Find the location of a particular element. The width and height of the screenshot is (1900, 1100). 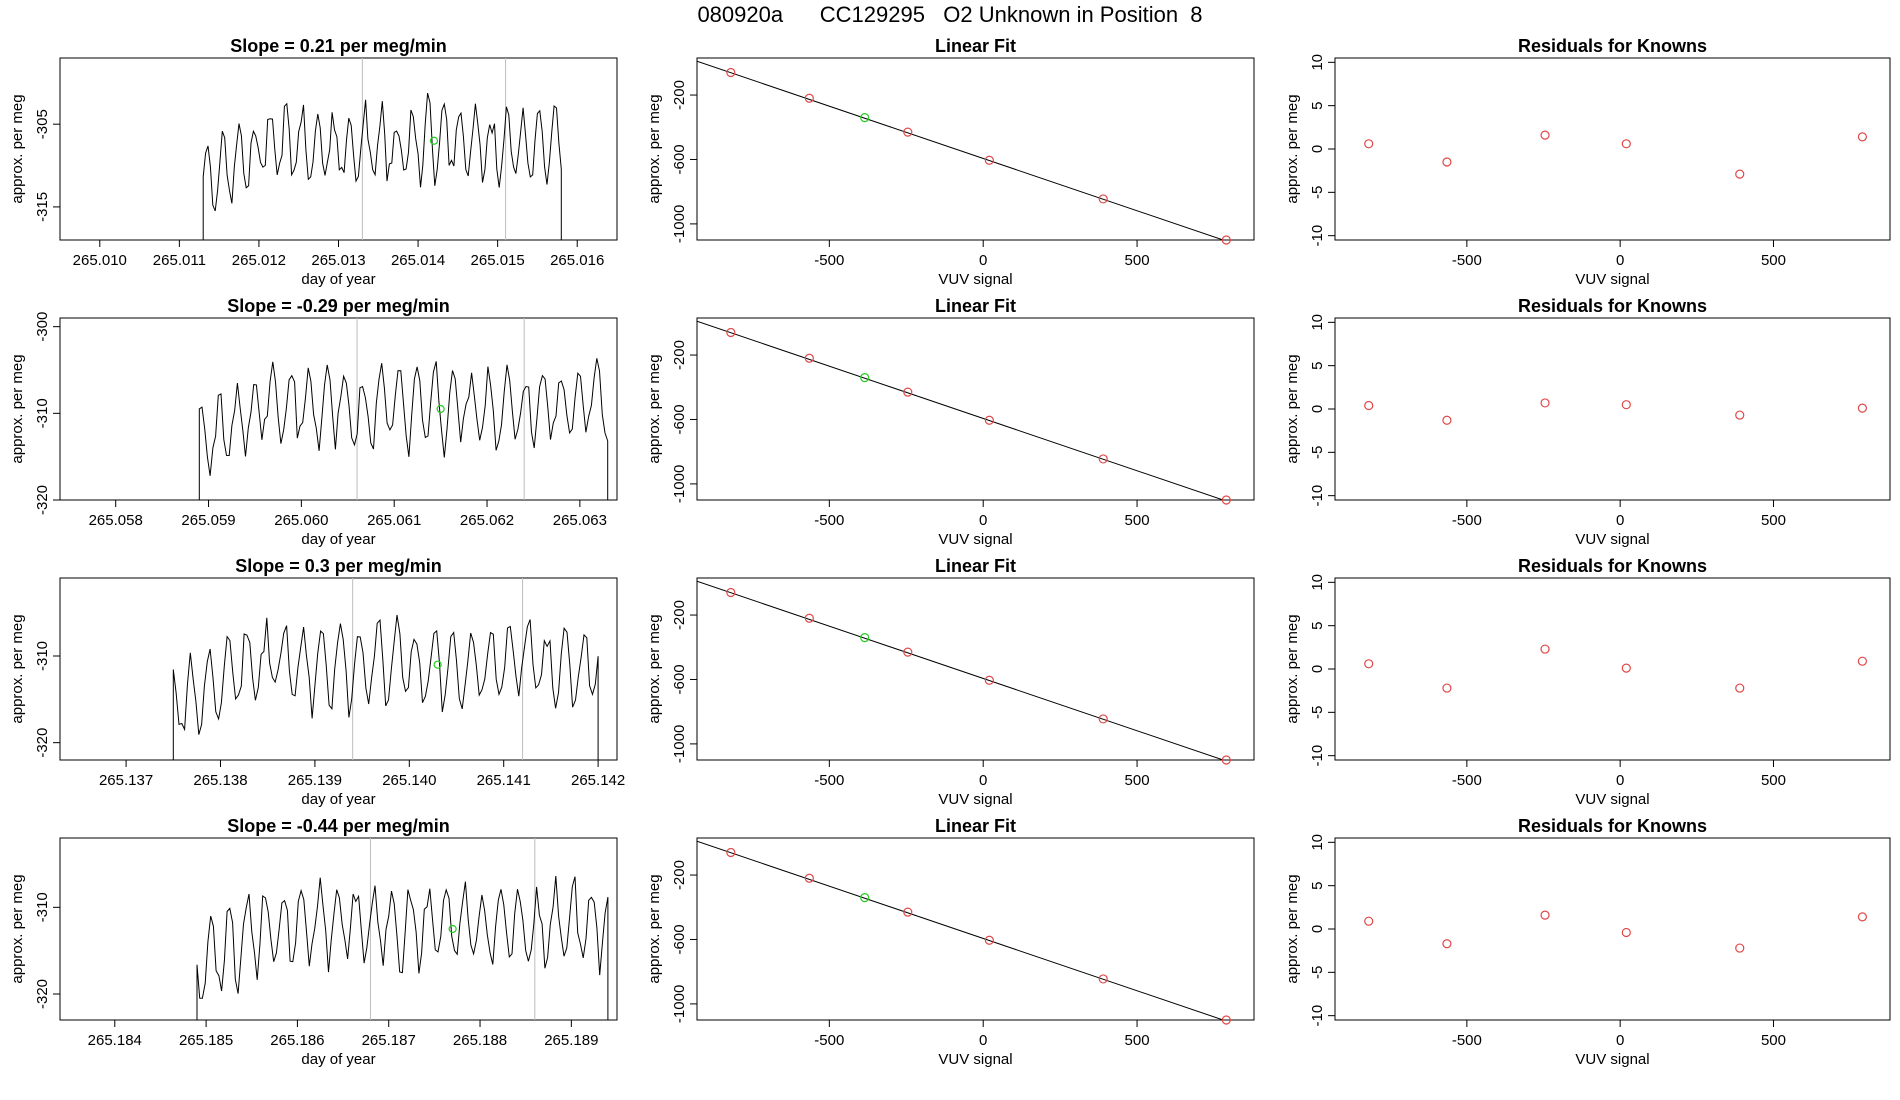

y-tick-label: -315 is located at coordinates (42, 207).